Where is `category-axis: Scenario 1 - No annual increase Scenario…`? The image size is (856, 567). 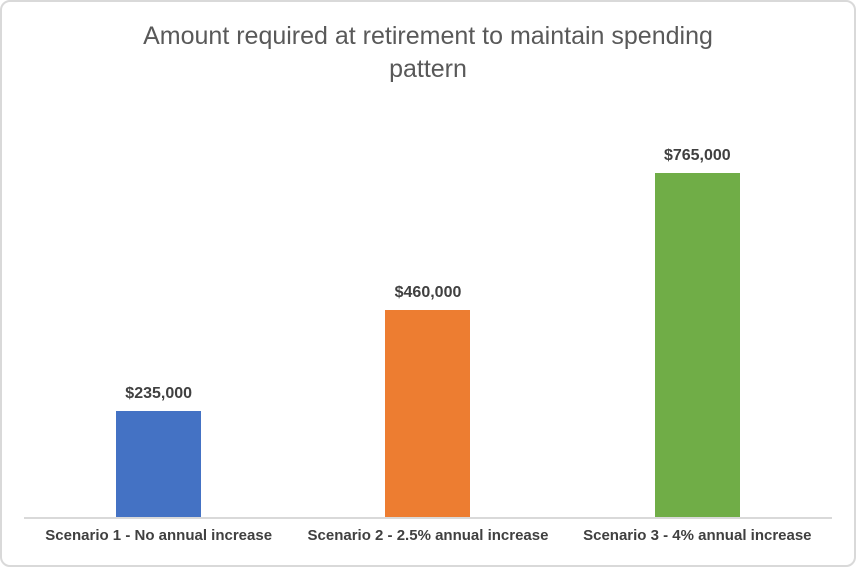 category-axis: Scenario 1 - No annual increase Scenario… is located at coordinates (428, 535).